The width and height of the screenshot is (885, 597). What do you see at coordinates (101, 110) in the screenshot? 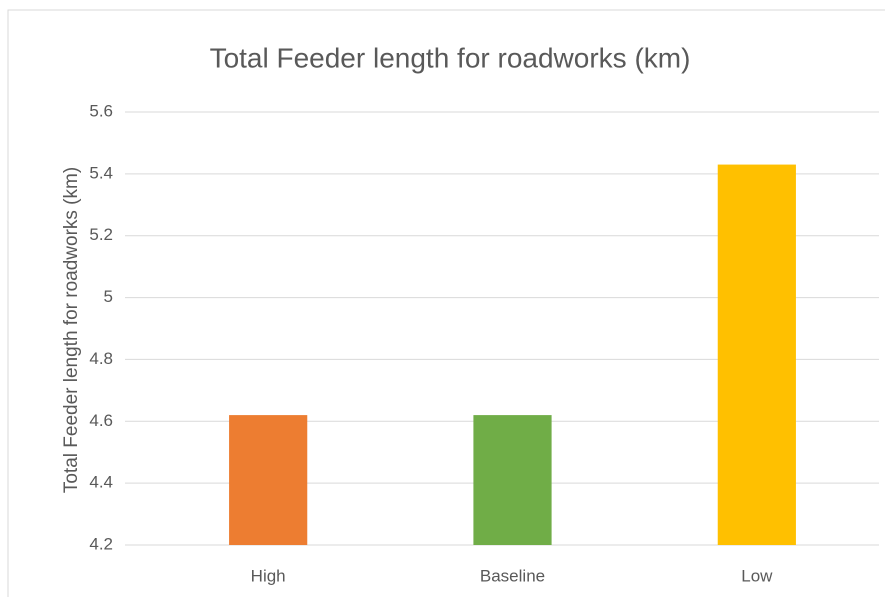
I see `y-tick-label: 5.6` at bounding box center [101, 110].